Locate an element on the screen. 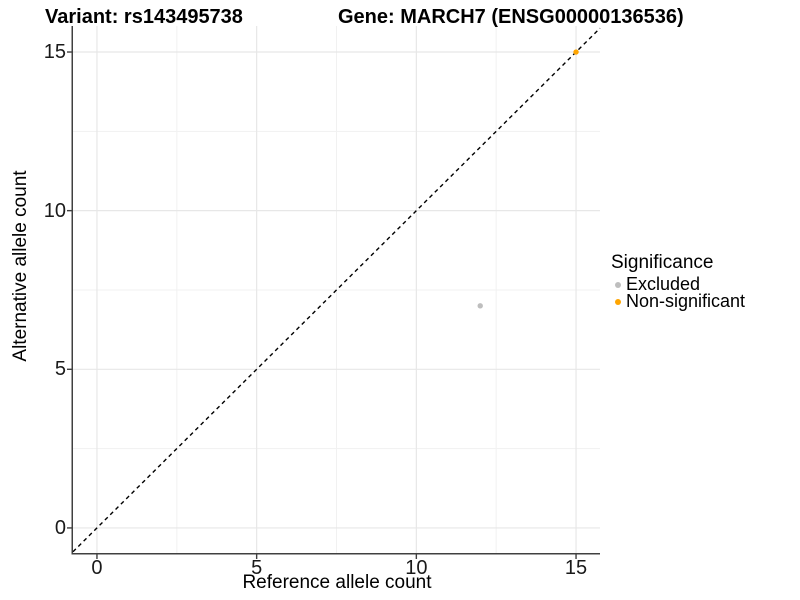 The height and width of the screenshot is (600, 800). legend-item-label-excluded: Excluded is located at coordinates (663, 284).